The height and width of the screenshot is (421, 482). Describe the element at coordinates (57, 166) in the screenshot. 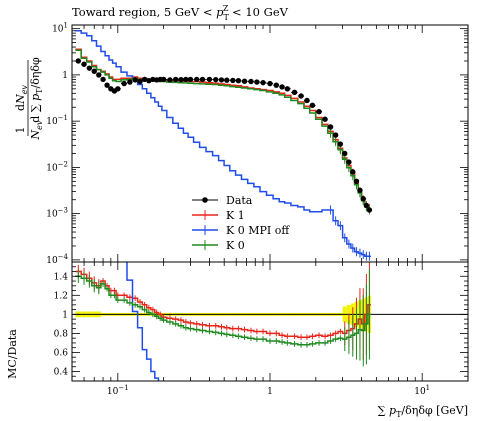

I see `y-tick-label: 10⁻²` at that location.